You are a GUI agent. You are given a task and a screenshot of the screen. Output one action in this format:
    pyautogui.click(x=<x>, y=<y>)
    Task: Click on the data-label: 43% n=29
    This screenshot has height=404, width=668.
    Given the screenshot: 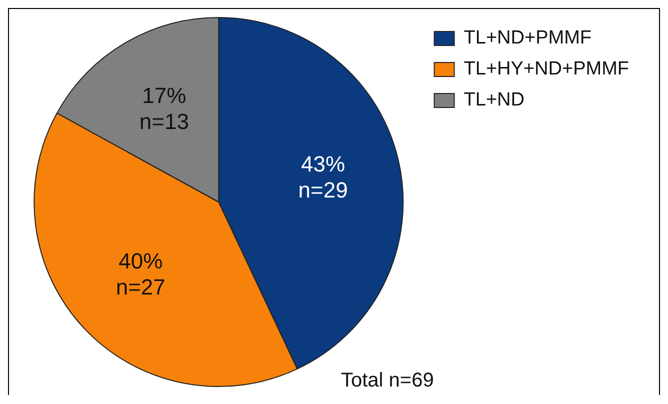 What is the action you would take?
    pyautogui.click(x=323, y=177)
    